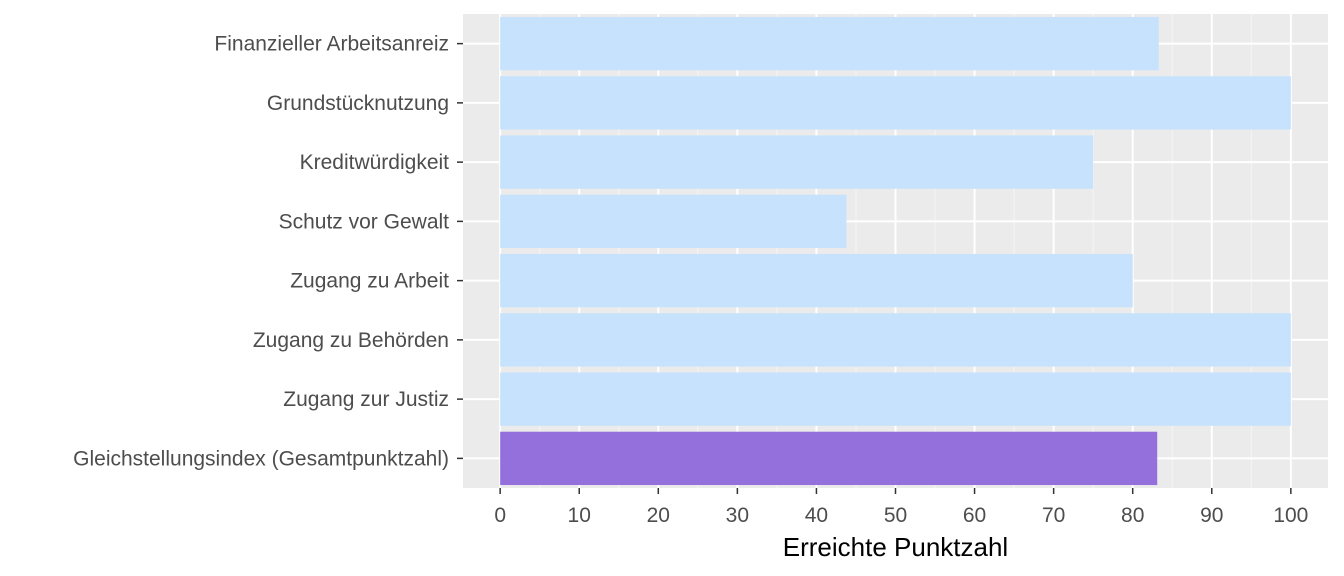 The width and height of the screenshot is (1344, 576). What do you see at coordinates (261, 458) in the screenshot?
I see `category-label: Gleichstellungsindex (Gesamtpunktzahl)` at bounding box center [261, 458].